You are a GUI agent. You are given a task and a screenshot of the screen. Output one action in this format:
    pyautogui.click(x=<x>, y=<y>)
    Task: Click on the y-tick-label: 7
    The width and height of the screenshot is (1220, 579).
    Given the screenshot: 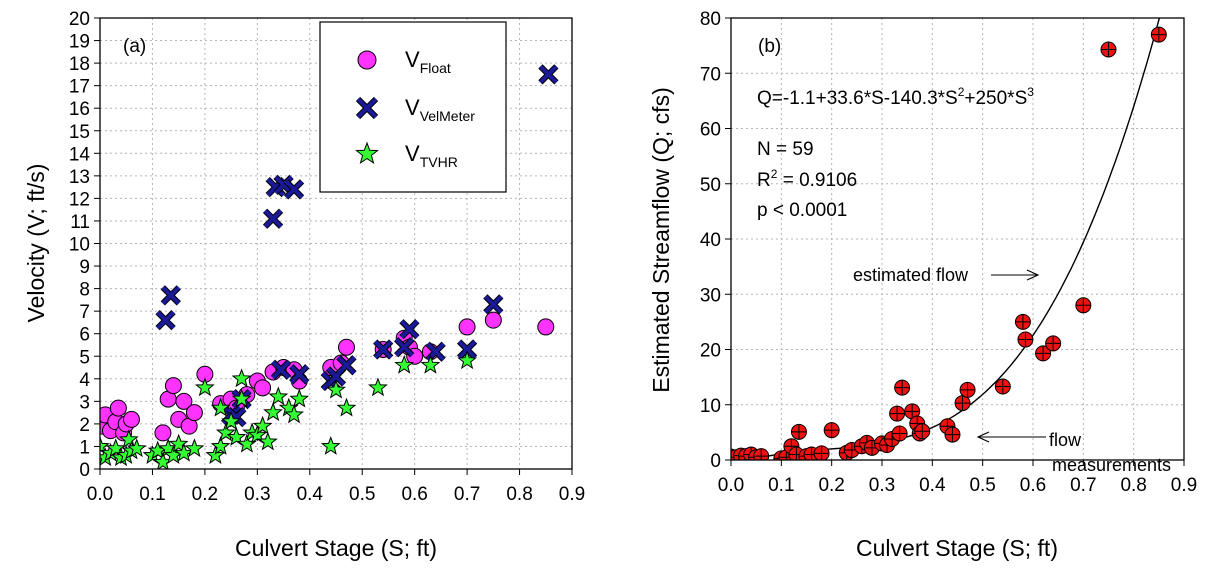 What is the action you would take?
    pyautogui.click(x=84, y=312)
    